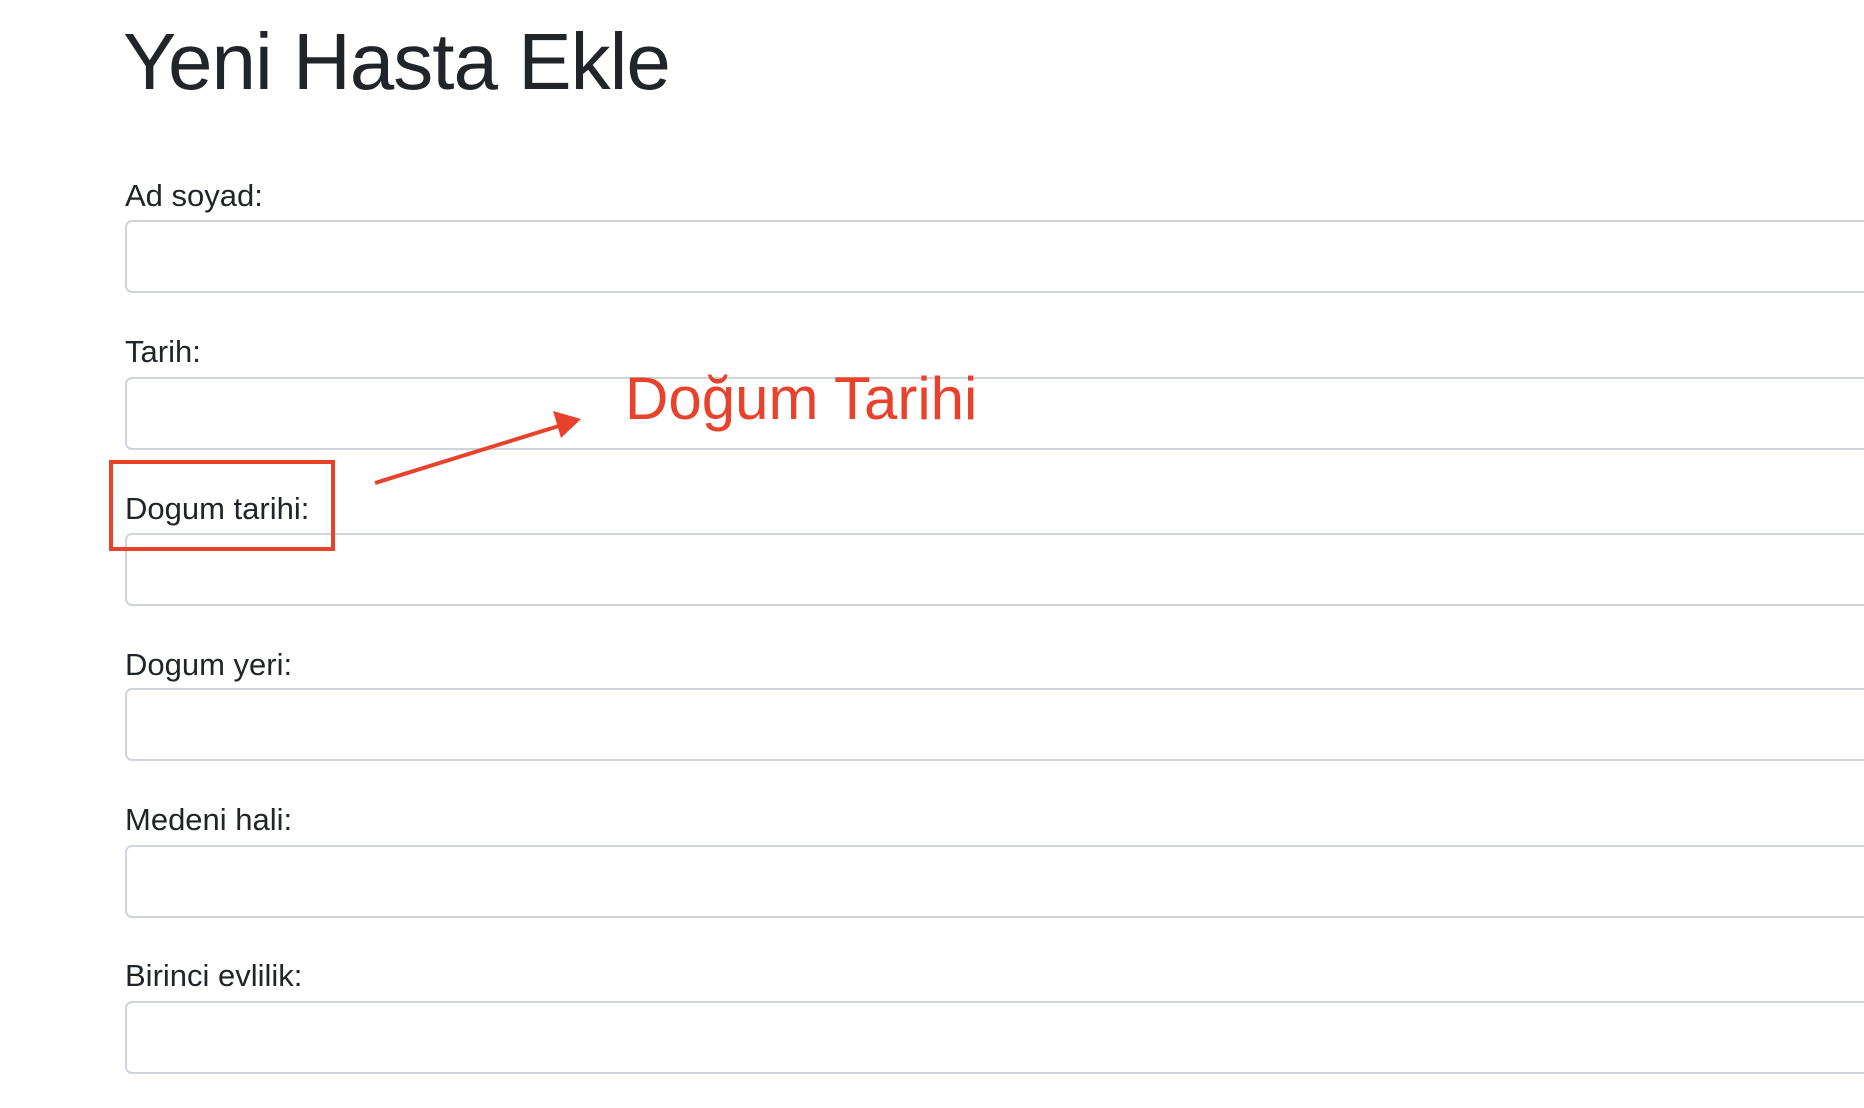 The height and width of the screenshot is (1108, 1864). Describe the element at coordinates (209, 819) in the screenshot. I see `label-medeni-hali: Medeni hali:` at that location.